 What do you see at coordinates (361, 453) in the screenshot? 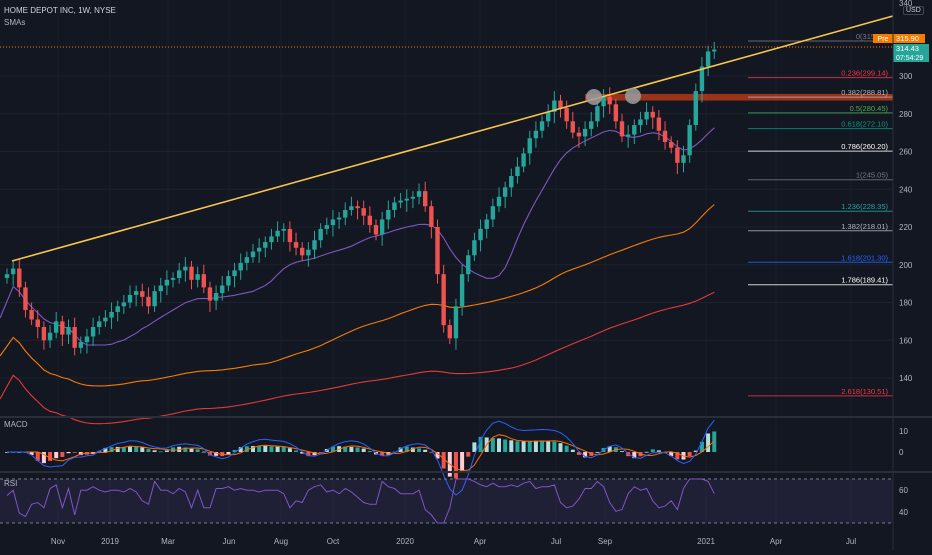
I see `macd-signal-line` at bounding box center [361, 453].